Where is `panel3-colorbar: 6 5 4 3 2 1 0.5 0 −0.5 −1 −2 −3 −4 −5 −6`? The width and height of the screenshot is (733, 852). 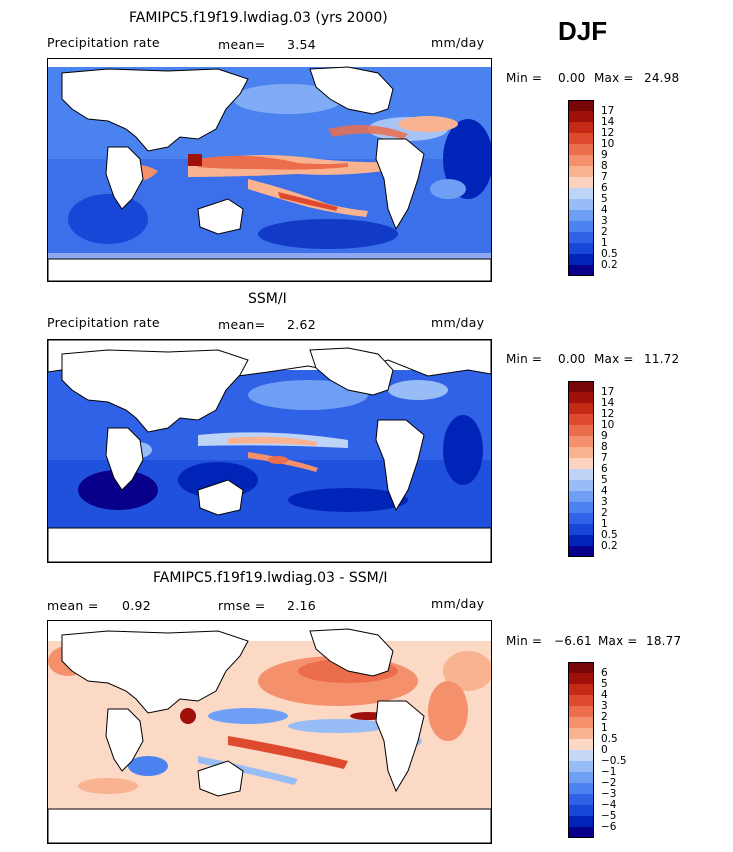
panel3-colorbar: 6 5 4 3 2 1 0.5 0 −0.5 −1 −2 −3 −4 −5 −6 is located at coordinates (598, 750).